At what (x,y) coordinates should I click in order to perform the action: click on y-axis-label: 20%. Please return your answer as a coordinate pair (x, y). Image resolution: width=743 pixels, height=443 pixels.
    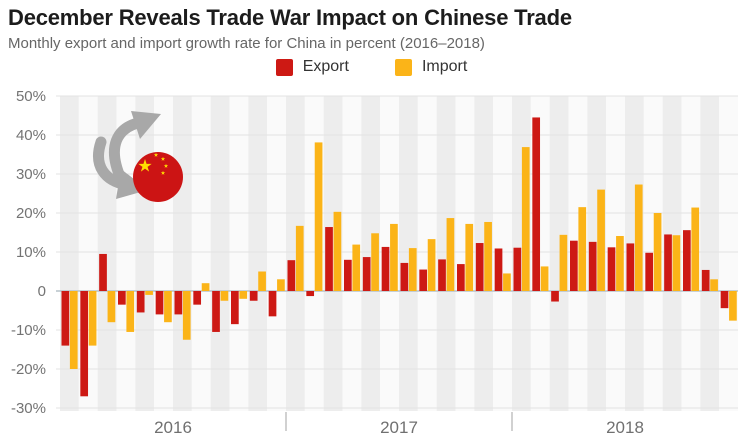
    Looking at the image, I should click on (31, 213).